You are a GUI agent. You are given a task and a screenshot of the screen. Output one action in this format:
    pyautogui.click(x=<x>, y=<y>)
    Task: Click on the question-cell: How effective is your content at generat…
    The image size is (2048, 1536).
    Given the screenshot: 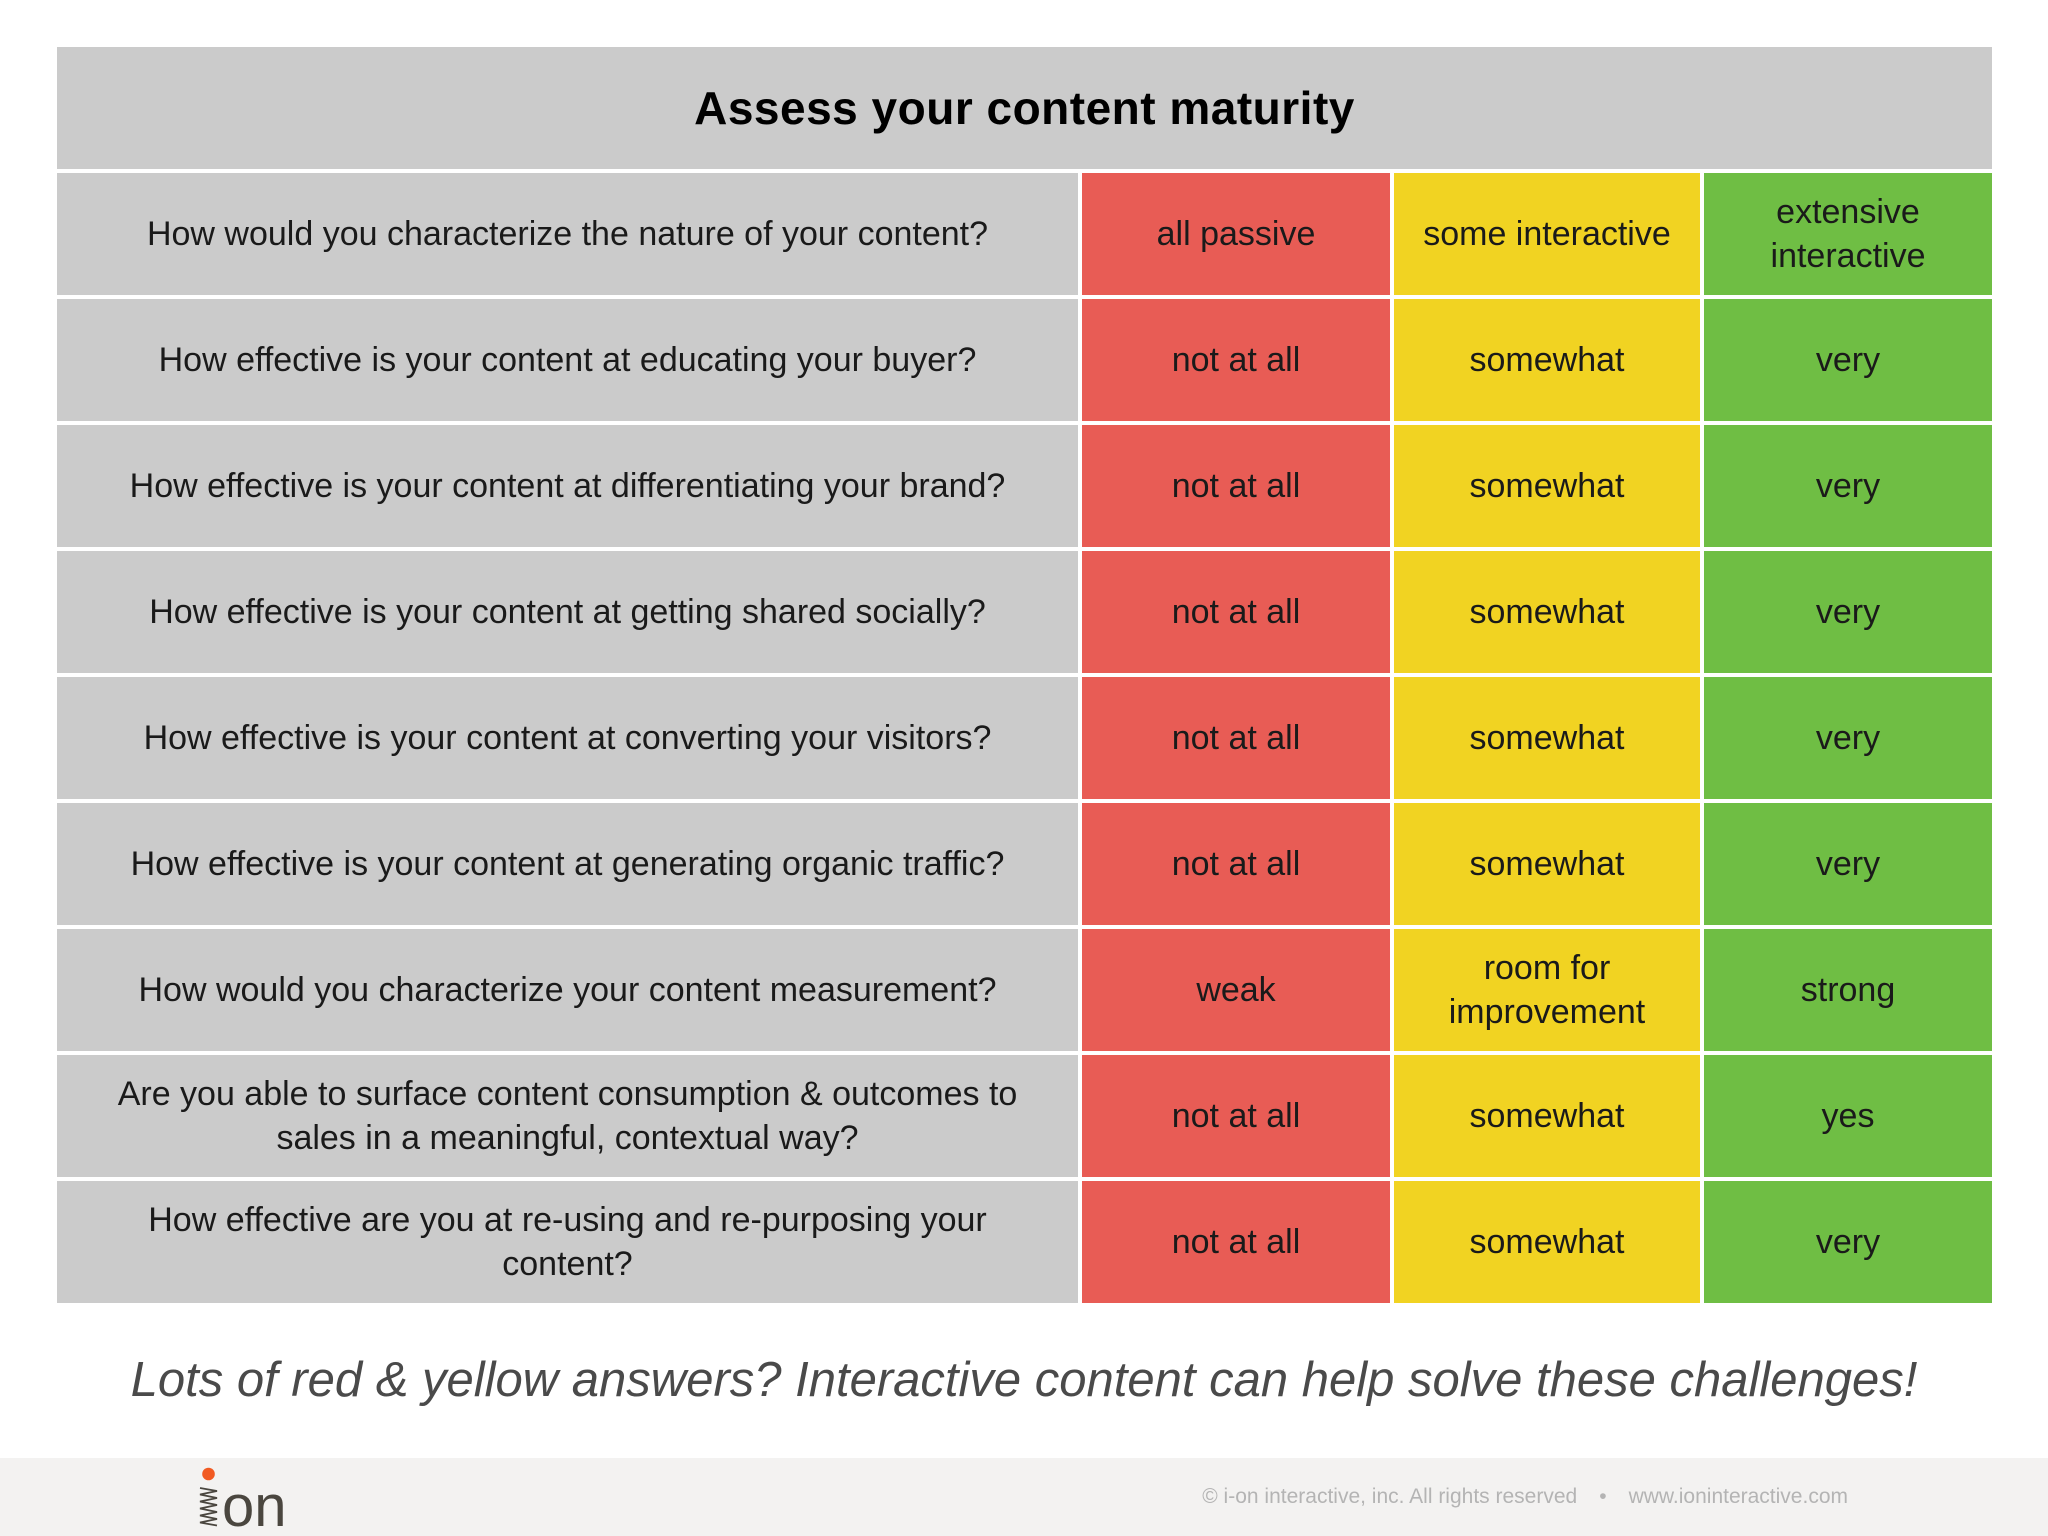 What is the action you would take?
    pyautogui.click(x=567, y=864)
    